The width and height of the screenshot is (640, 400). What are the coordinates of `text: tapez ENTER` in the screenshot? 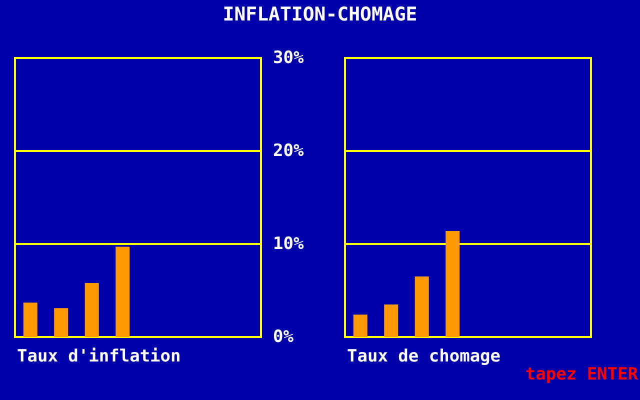 It's located at (582, 374).